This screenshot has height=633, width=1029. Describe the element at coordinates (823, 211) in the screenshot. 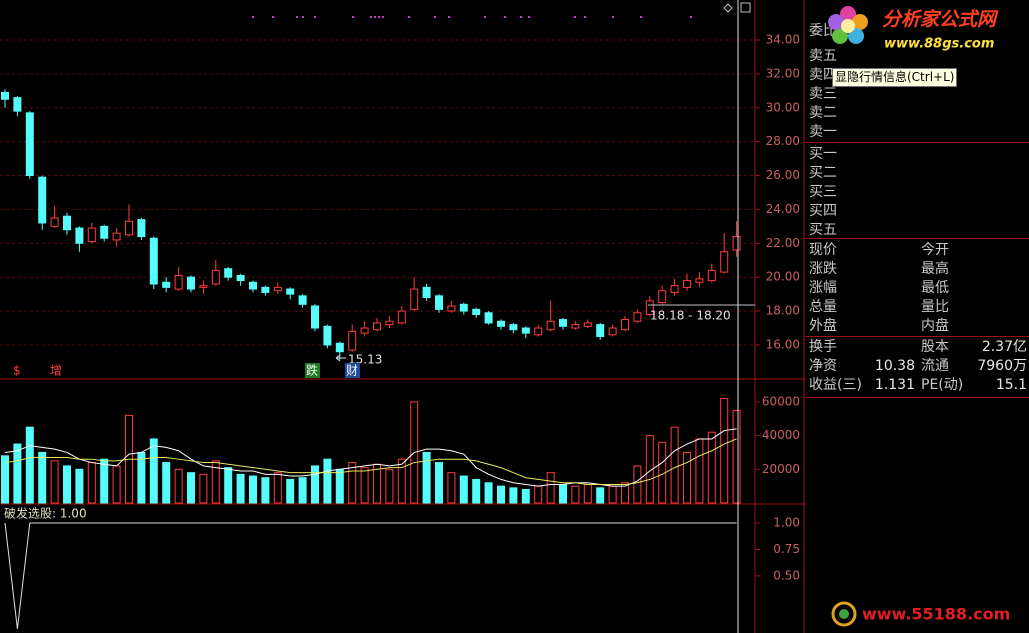

I see `order-label: 买四` at that location.